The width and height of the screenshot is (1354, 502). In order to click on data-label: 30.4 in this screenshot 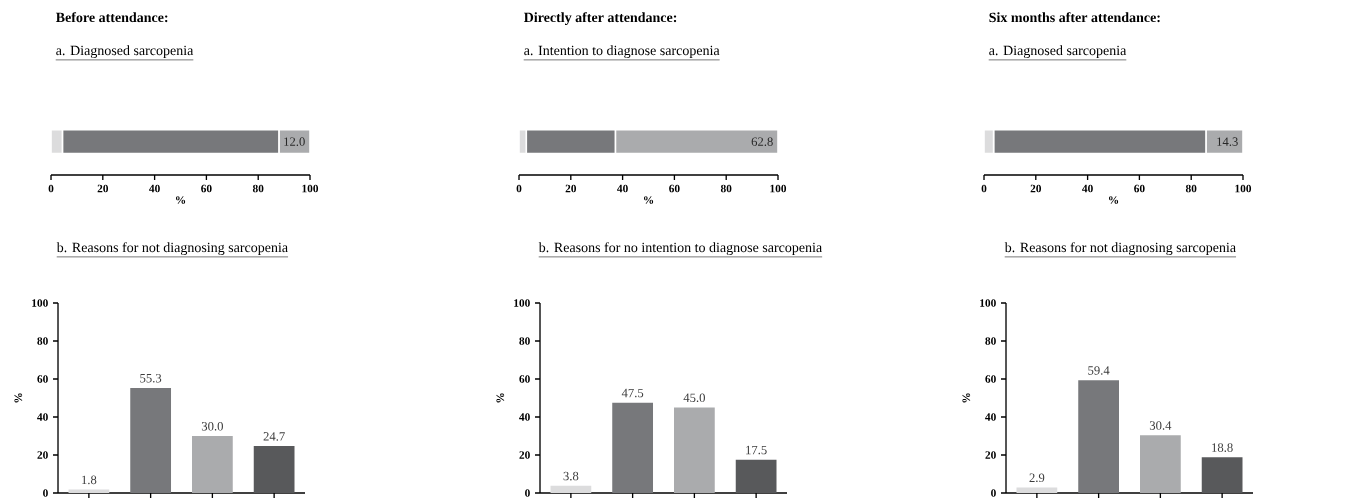, I will do `click(1160, 425)`.